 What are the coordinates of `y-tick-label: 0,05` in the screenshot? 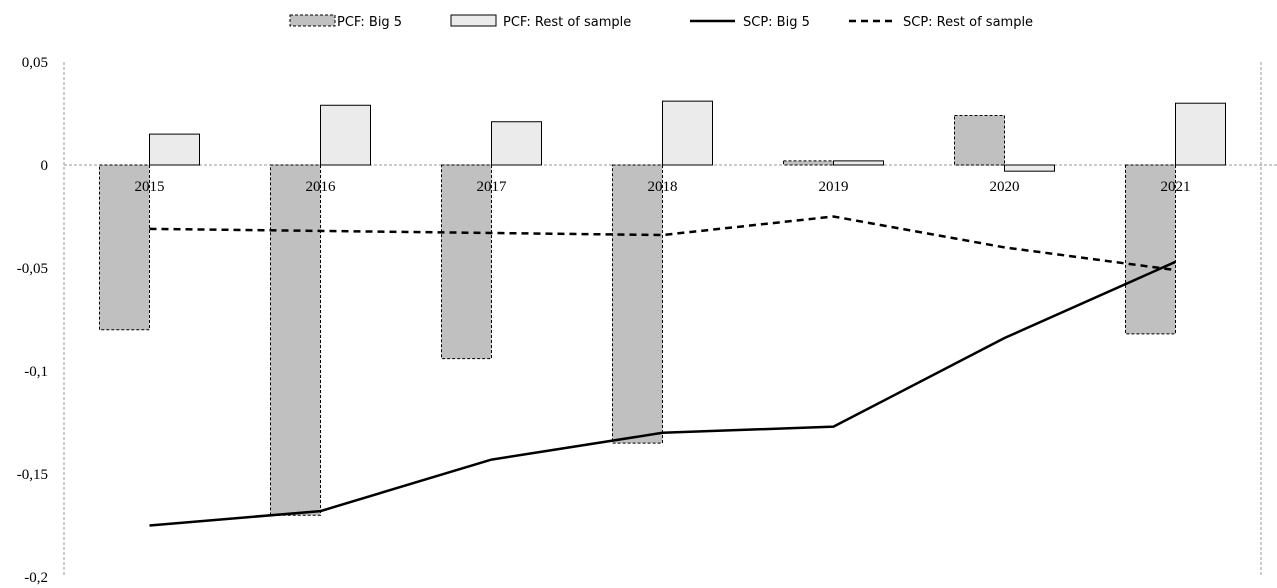 It's located at (35, 63).